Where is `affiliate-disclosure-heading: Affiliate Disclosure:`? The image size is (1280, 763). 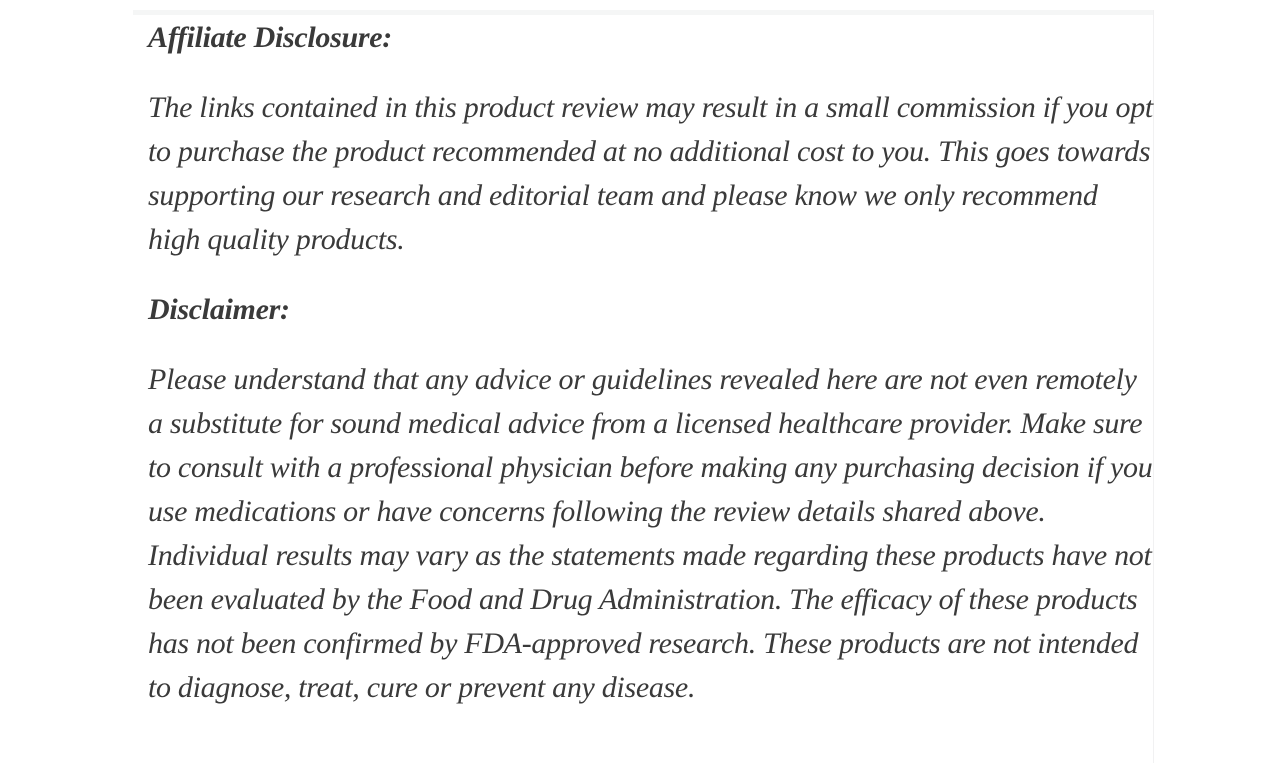 affiliate-disclosure-heading: Affiliate Disclosure: is located at coordinates (270, 37).